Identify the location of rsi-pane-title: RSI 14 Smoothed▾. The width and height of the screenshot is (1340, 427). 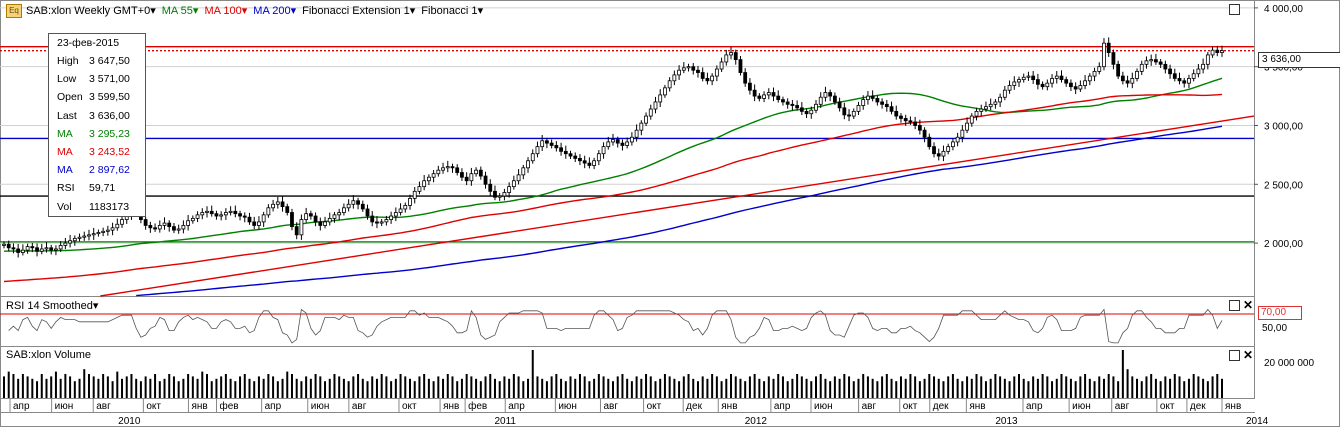
(52, 305).